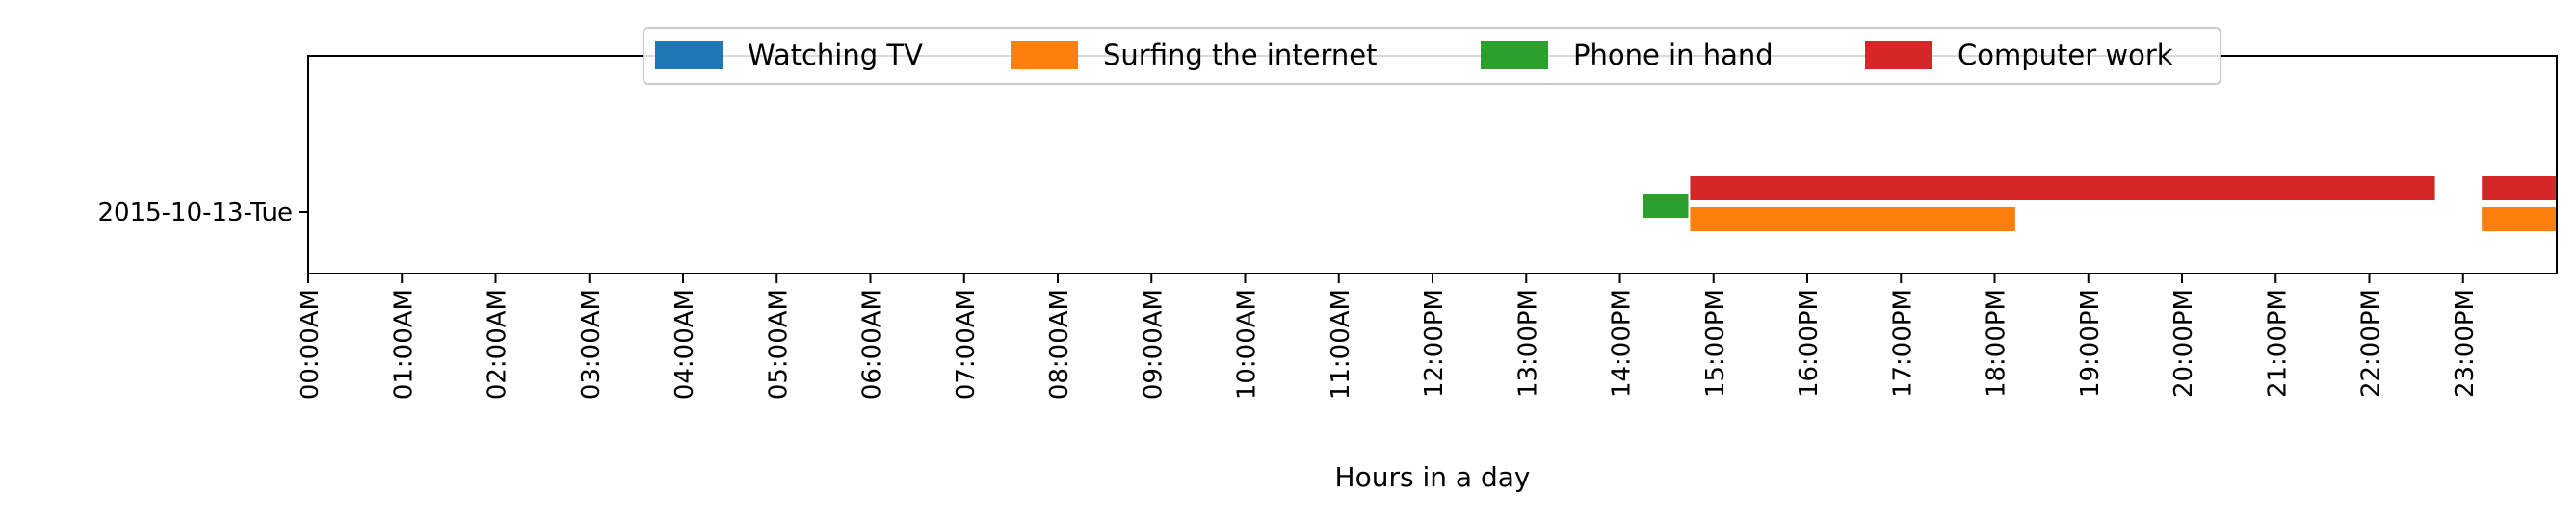 The image size is (2576, 520). Describe the element at coordinates (1715, 343) in the screenshot. I see `x-tick-label: 15:00PM` at that location.